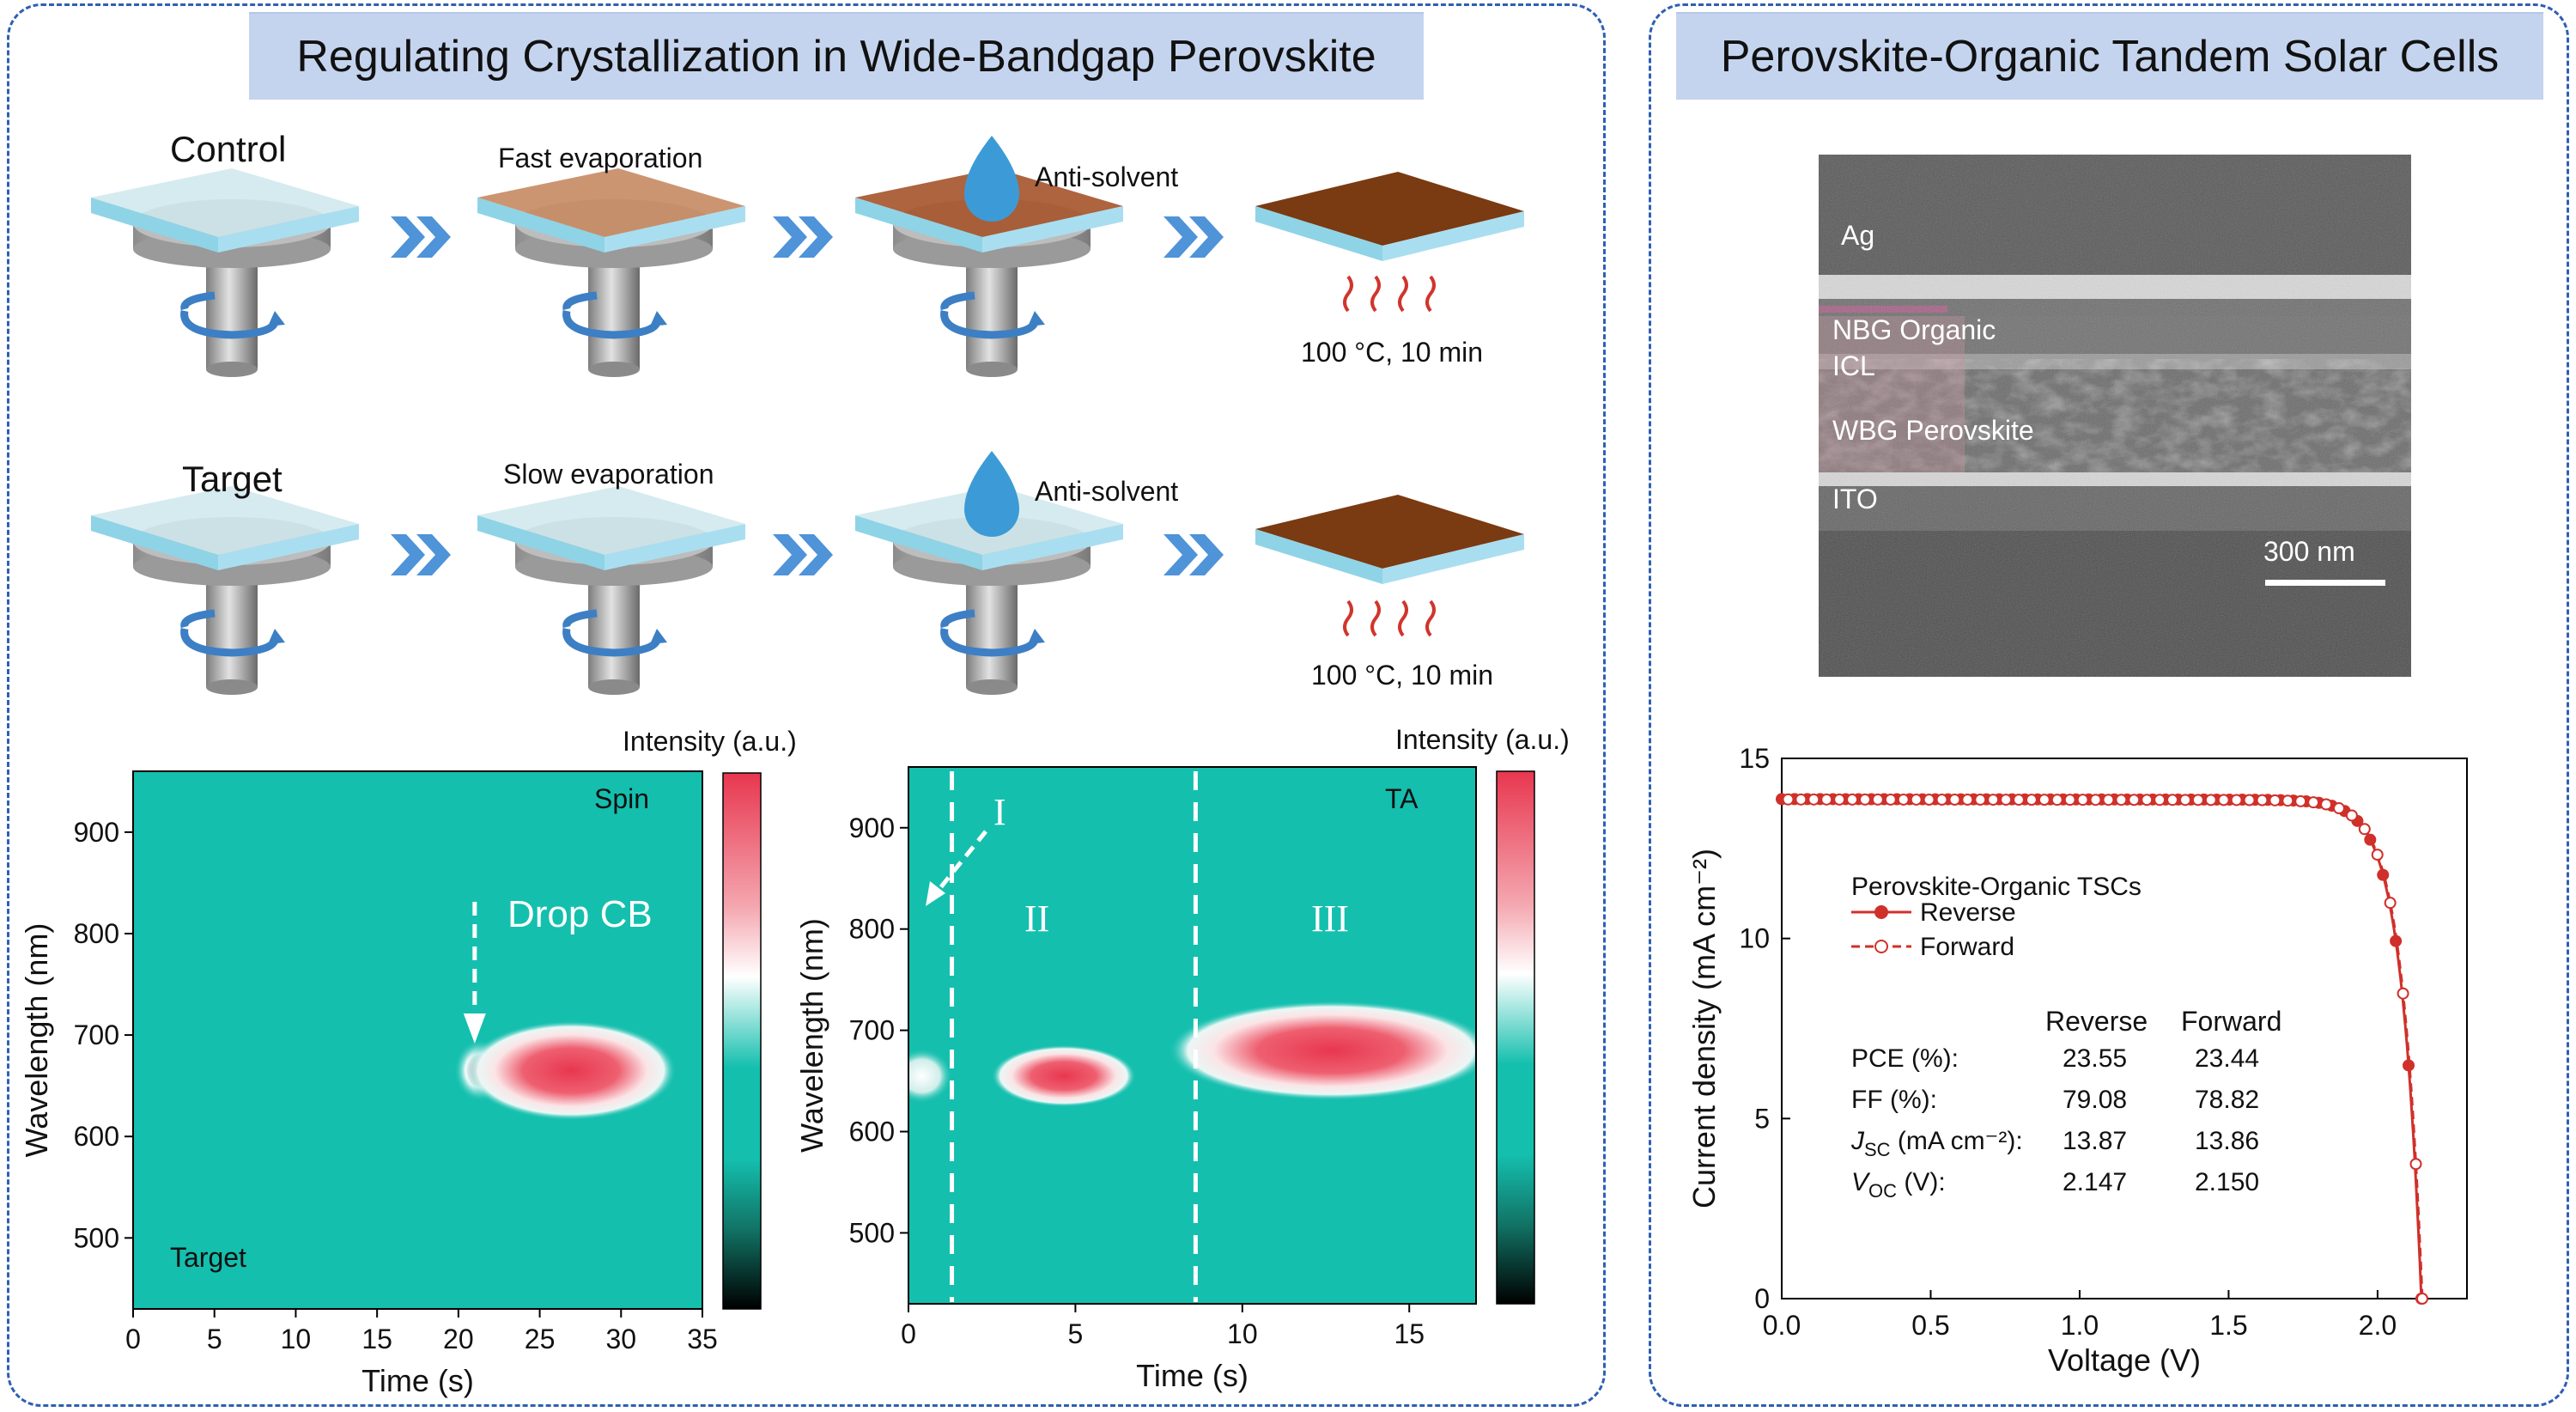  What do you see at coordinates (2109, 56) in the screenshot?
I see `right-panel-title: Perovskite-Organic Tandem Solar Cells` at bounding box center [2109, 56].